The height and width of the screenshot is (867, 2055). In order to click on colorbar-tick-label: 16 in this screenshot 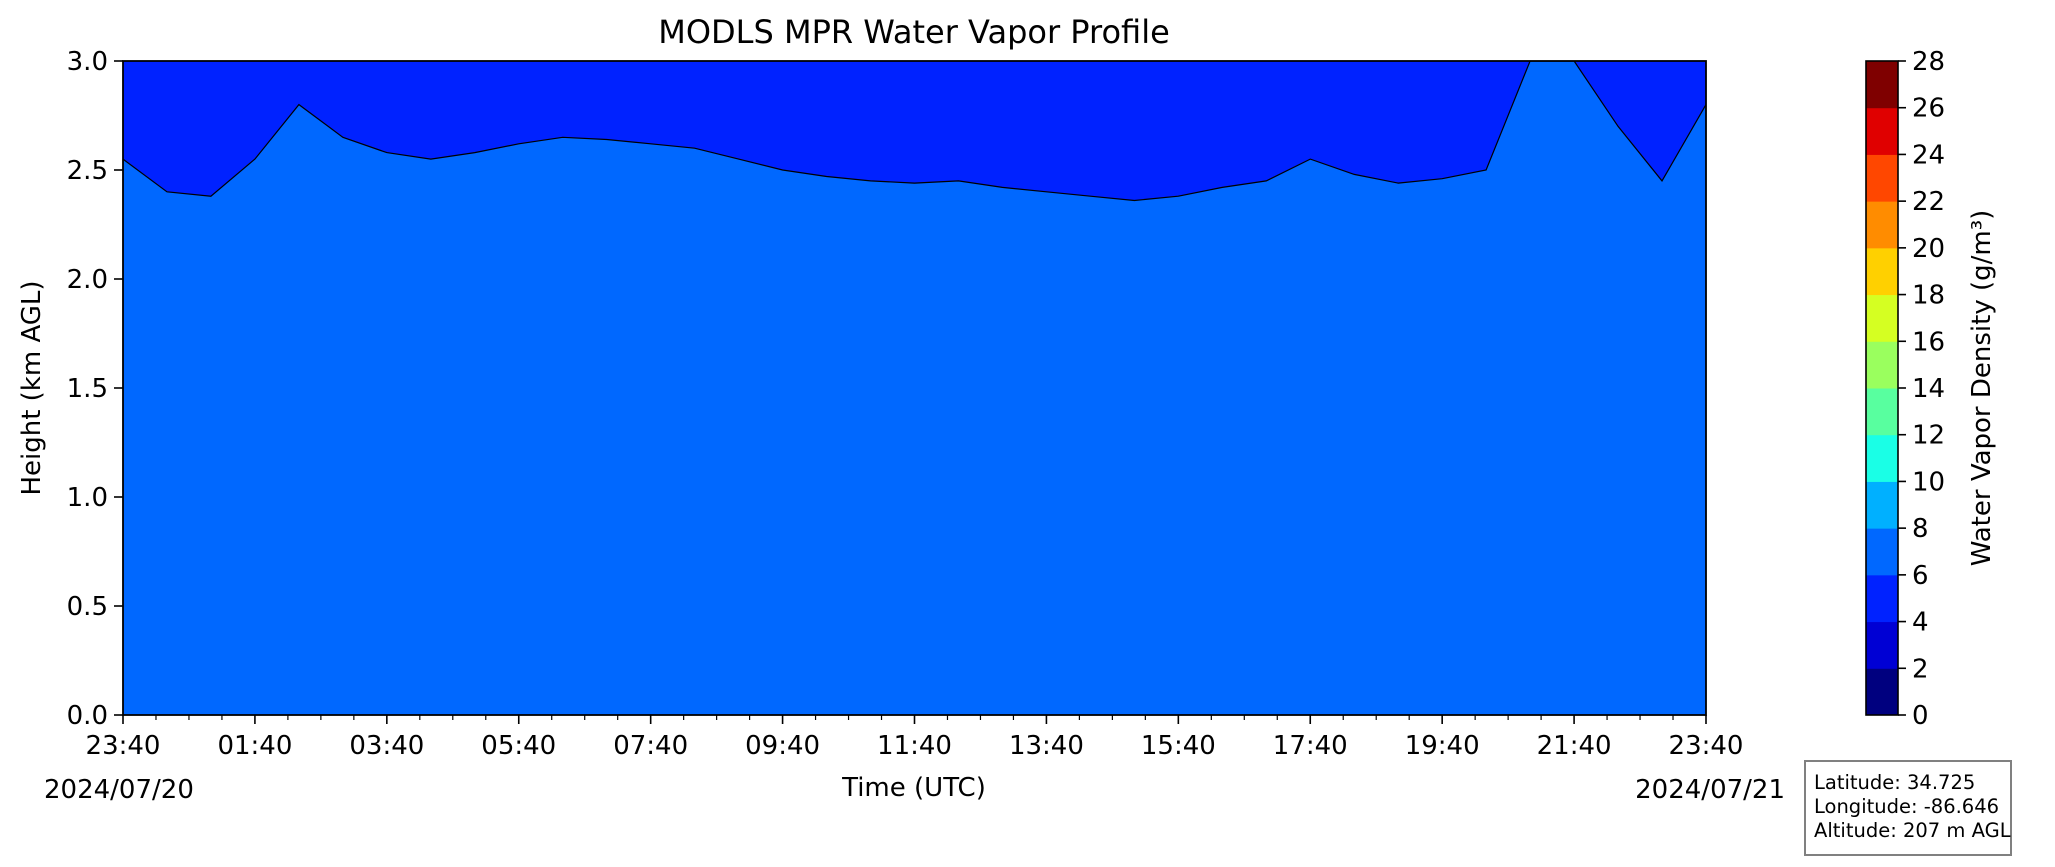, I will do `click(1928, 342)`.